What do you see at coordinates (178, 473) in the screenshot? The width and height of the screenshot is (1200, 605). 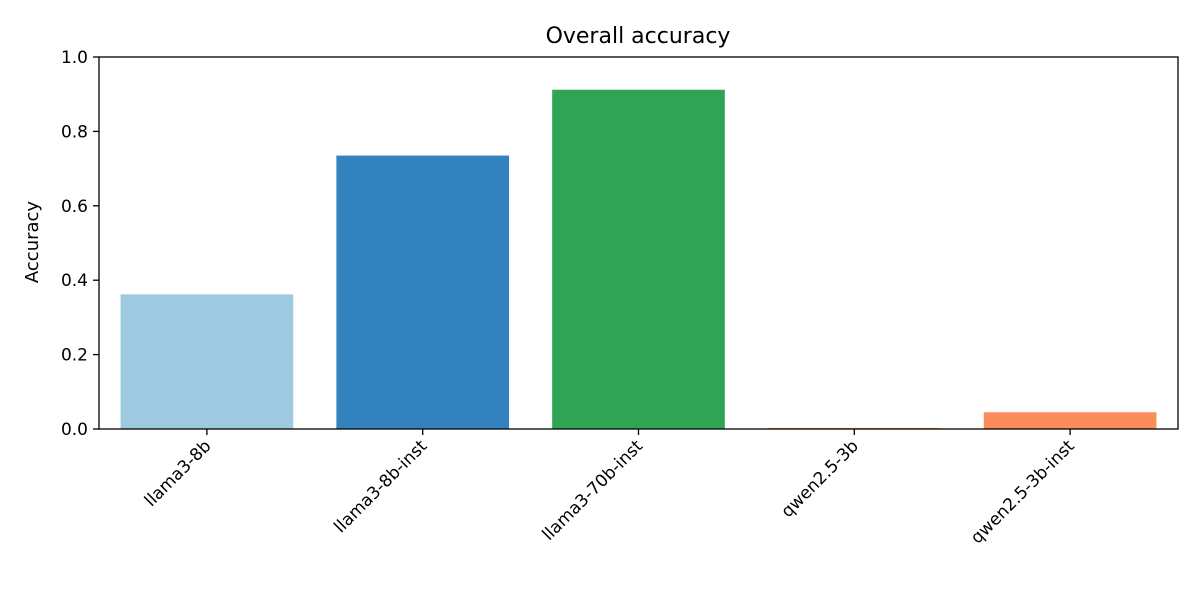 I see `x-tick-label: llama3-8b` at bounding box center [178, 473].